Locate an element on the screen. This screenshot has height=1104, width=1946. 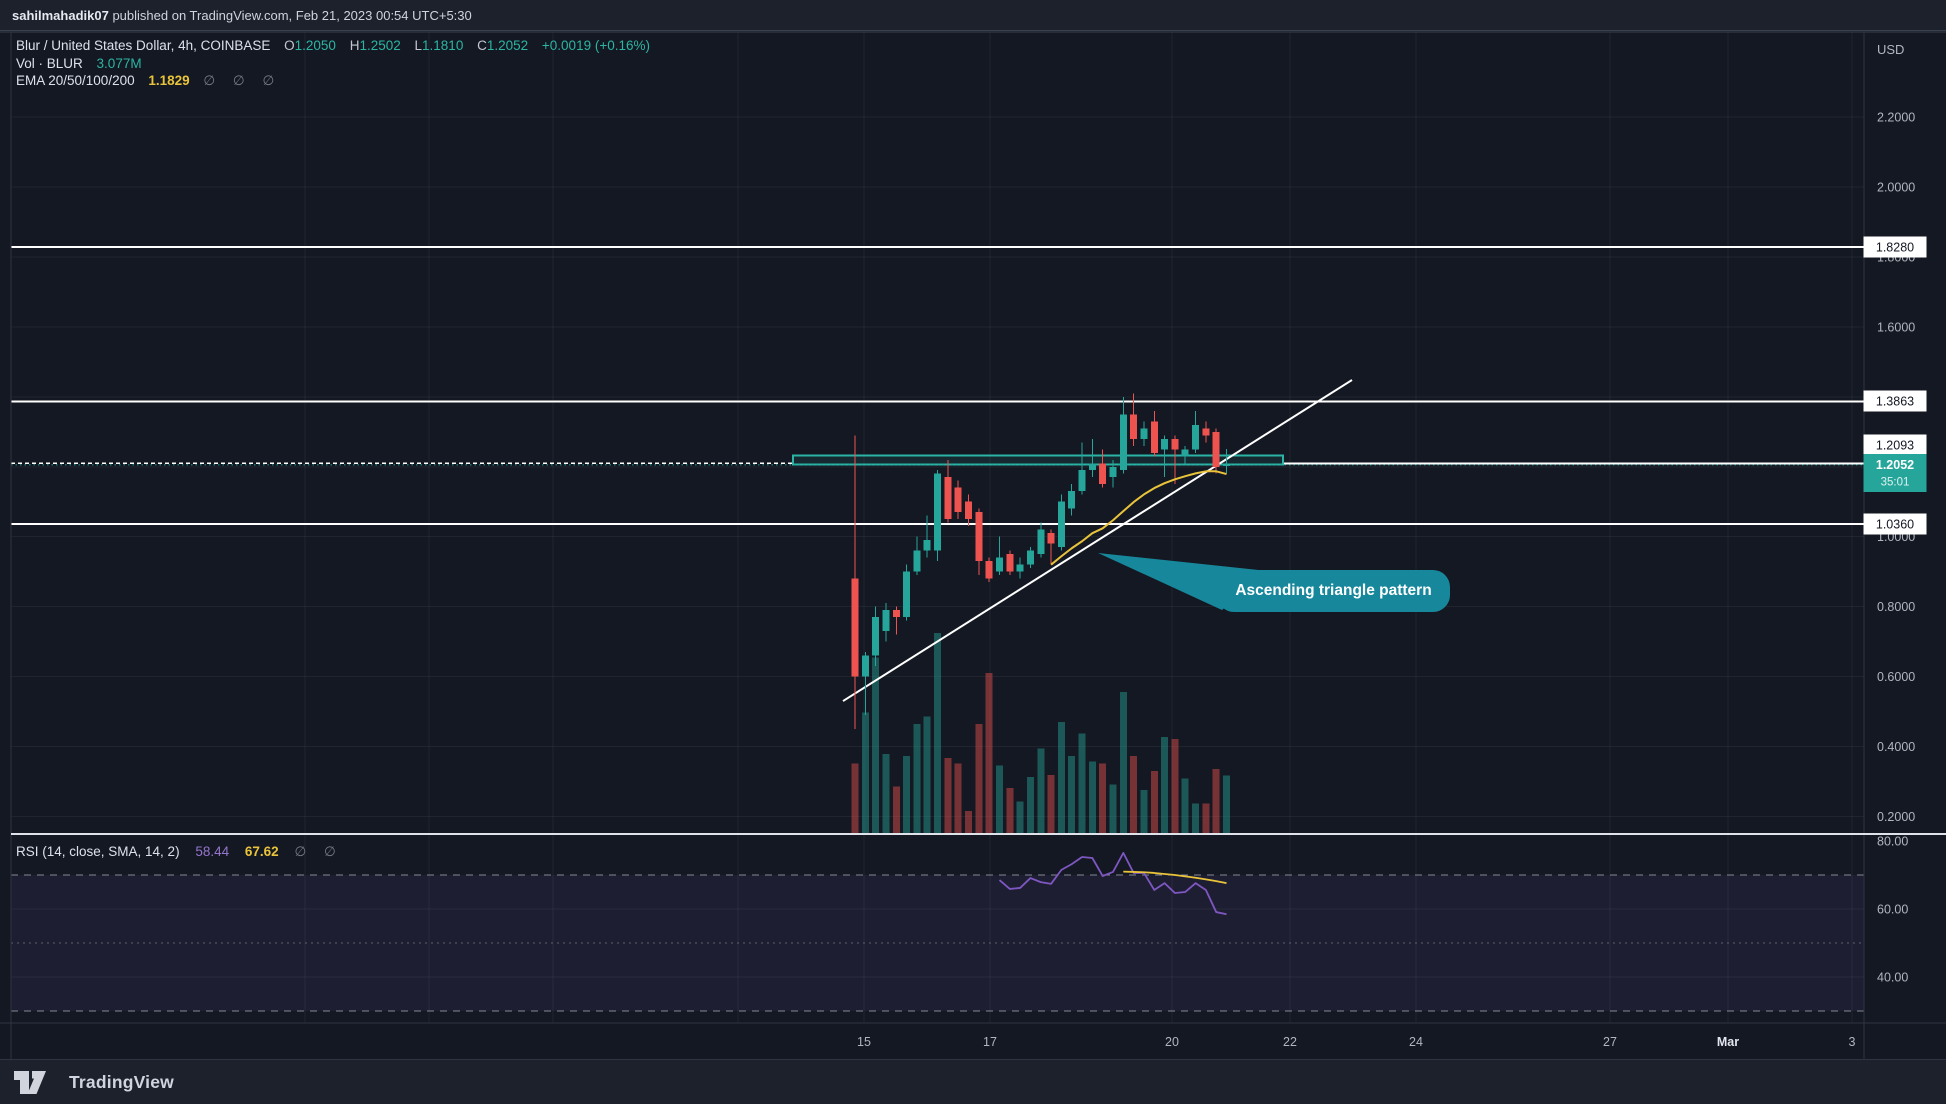
price-line-label: 1.8280 is located at coordinates (1895, 247).